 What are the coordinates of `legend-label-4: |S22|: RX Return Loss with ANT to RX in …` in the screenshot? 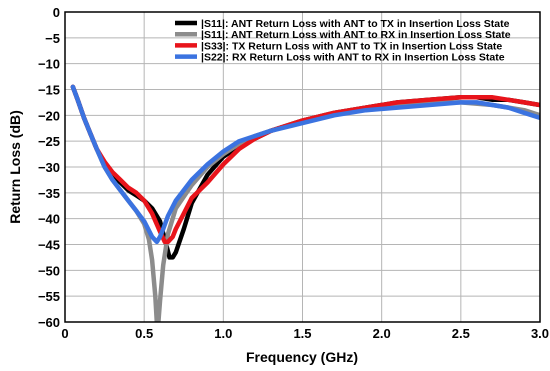 It's located at (353, 58).